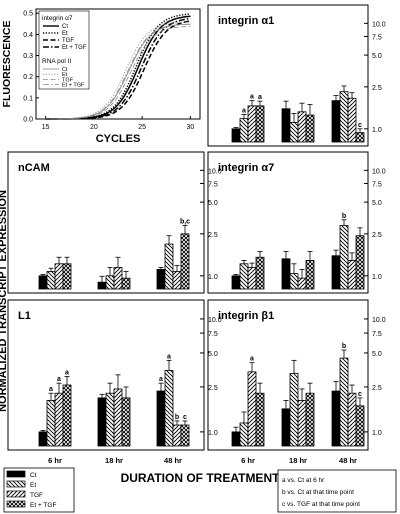  What do you see at coordinates (201, 478) in the screenshot?
I see `main-xlabel: DURATION OF TREATMENT` at bounding box center [201, 478].